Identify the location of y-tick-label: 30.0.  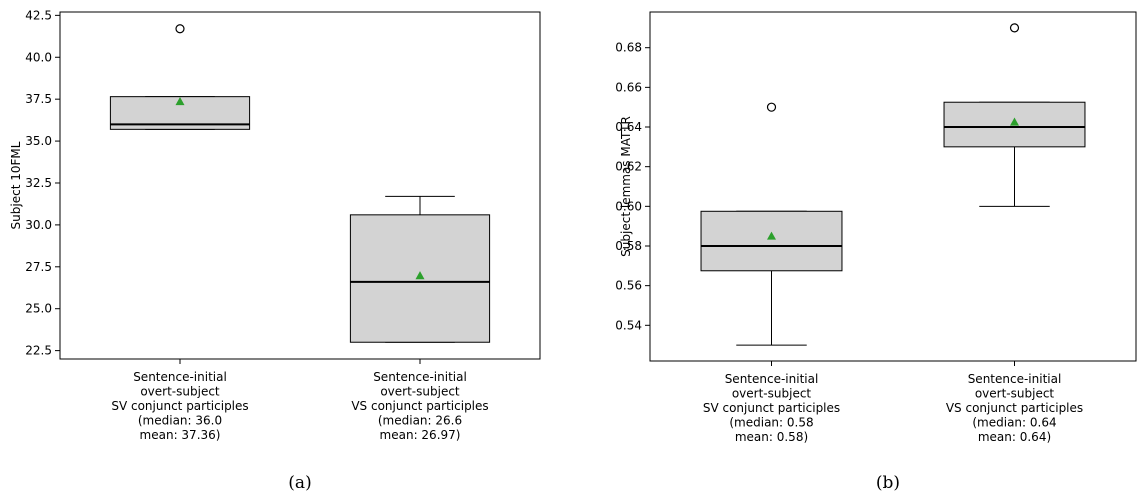
(38, 225).